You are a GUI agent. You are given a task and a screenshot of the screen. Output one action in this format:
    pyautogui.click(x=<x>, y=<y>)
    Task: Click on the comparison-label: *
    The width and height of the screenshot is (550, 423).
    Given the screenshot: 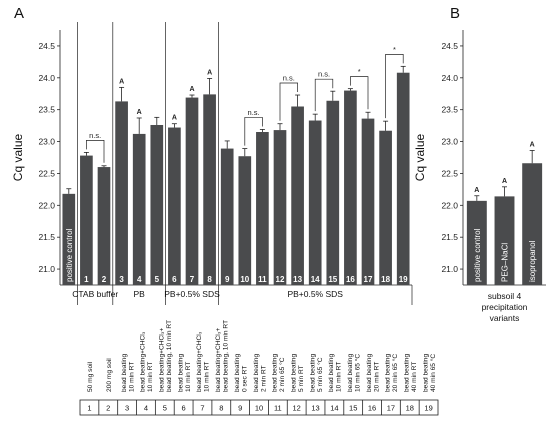 What is the action you would take?
    pyautogui.click(x=359, y=71)
    